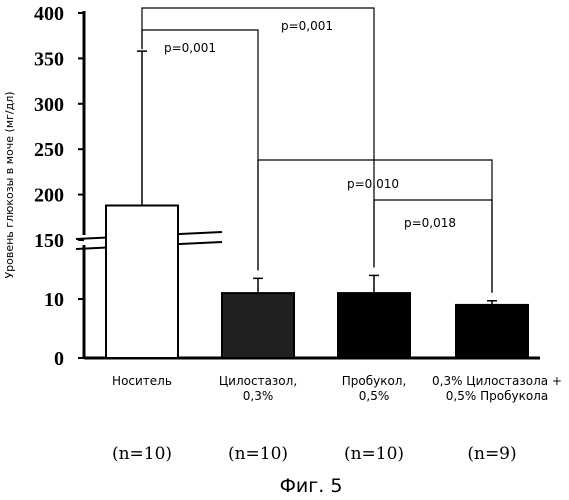 The image size is (569, 500). Describe the element at coordinates (374, 396) in the screenshot. I see `category-label-2: 0,5%` at that location.